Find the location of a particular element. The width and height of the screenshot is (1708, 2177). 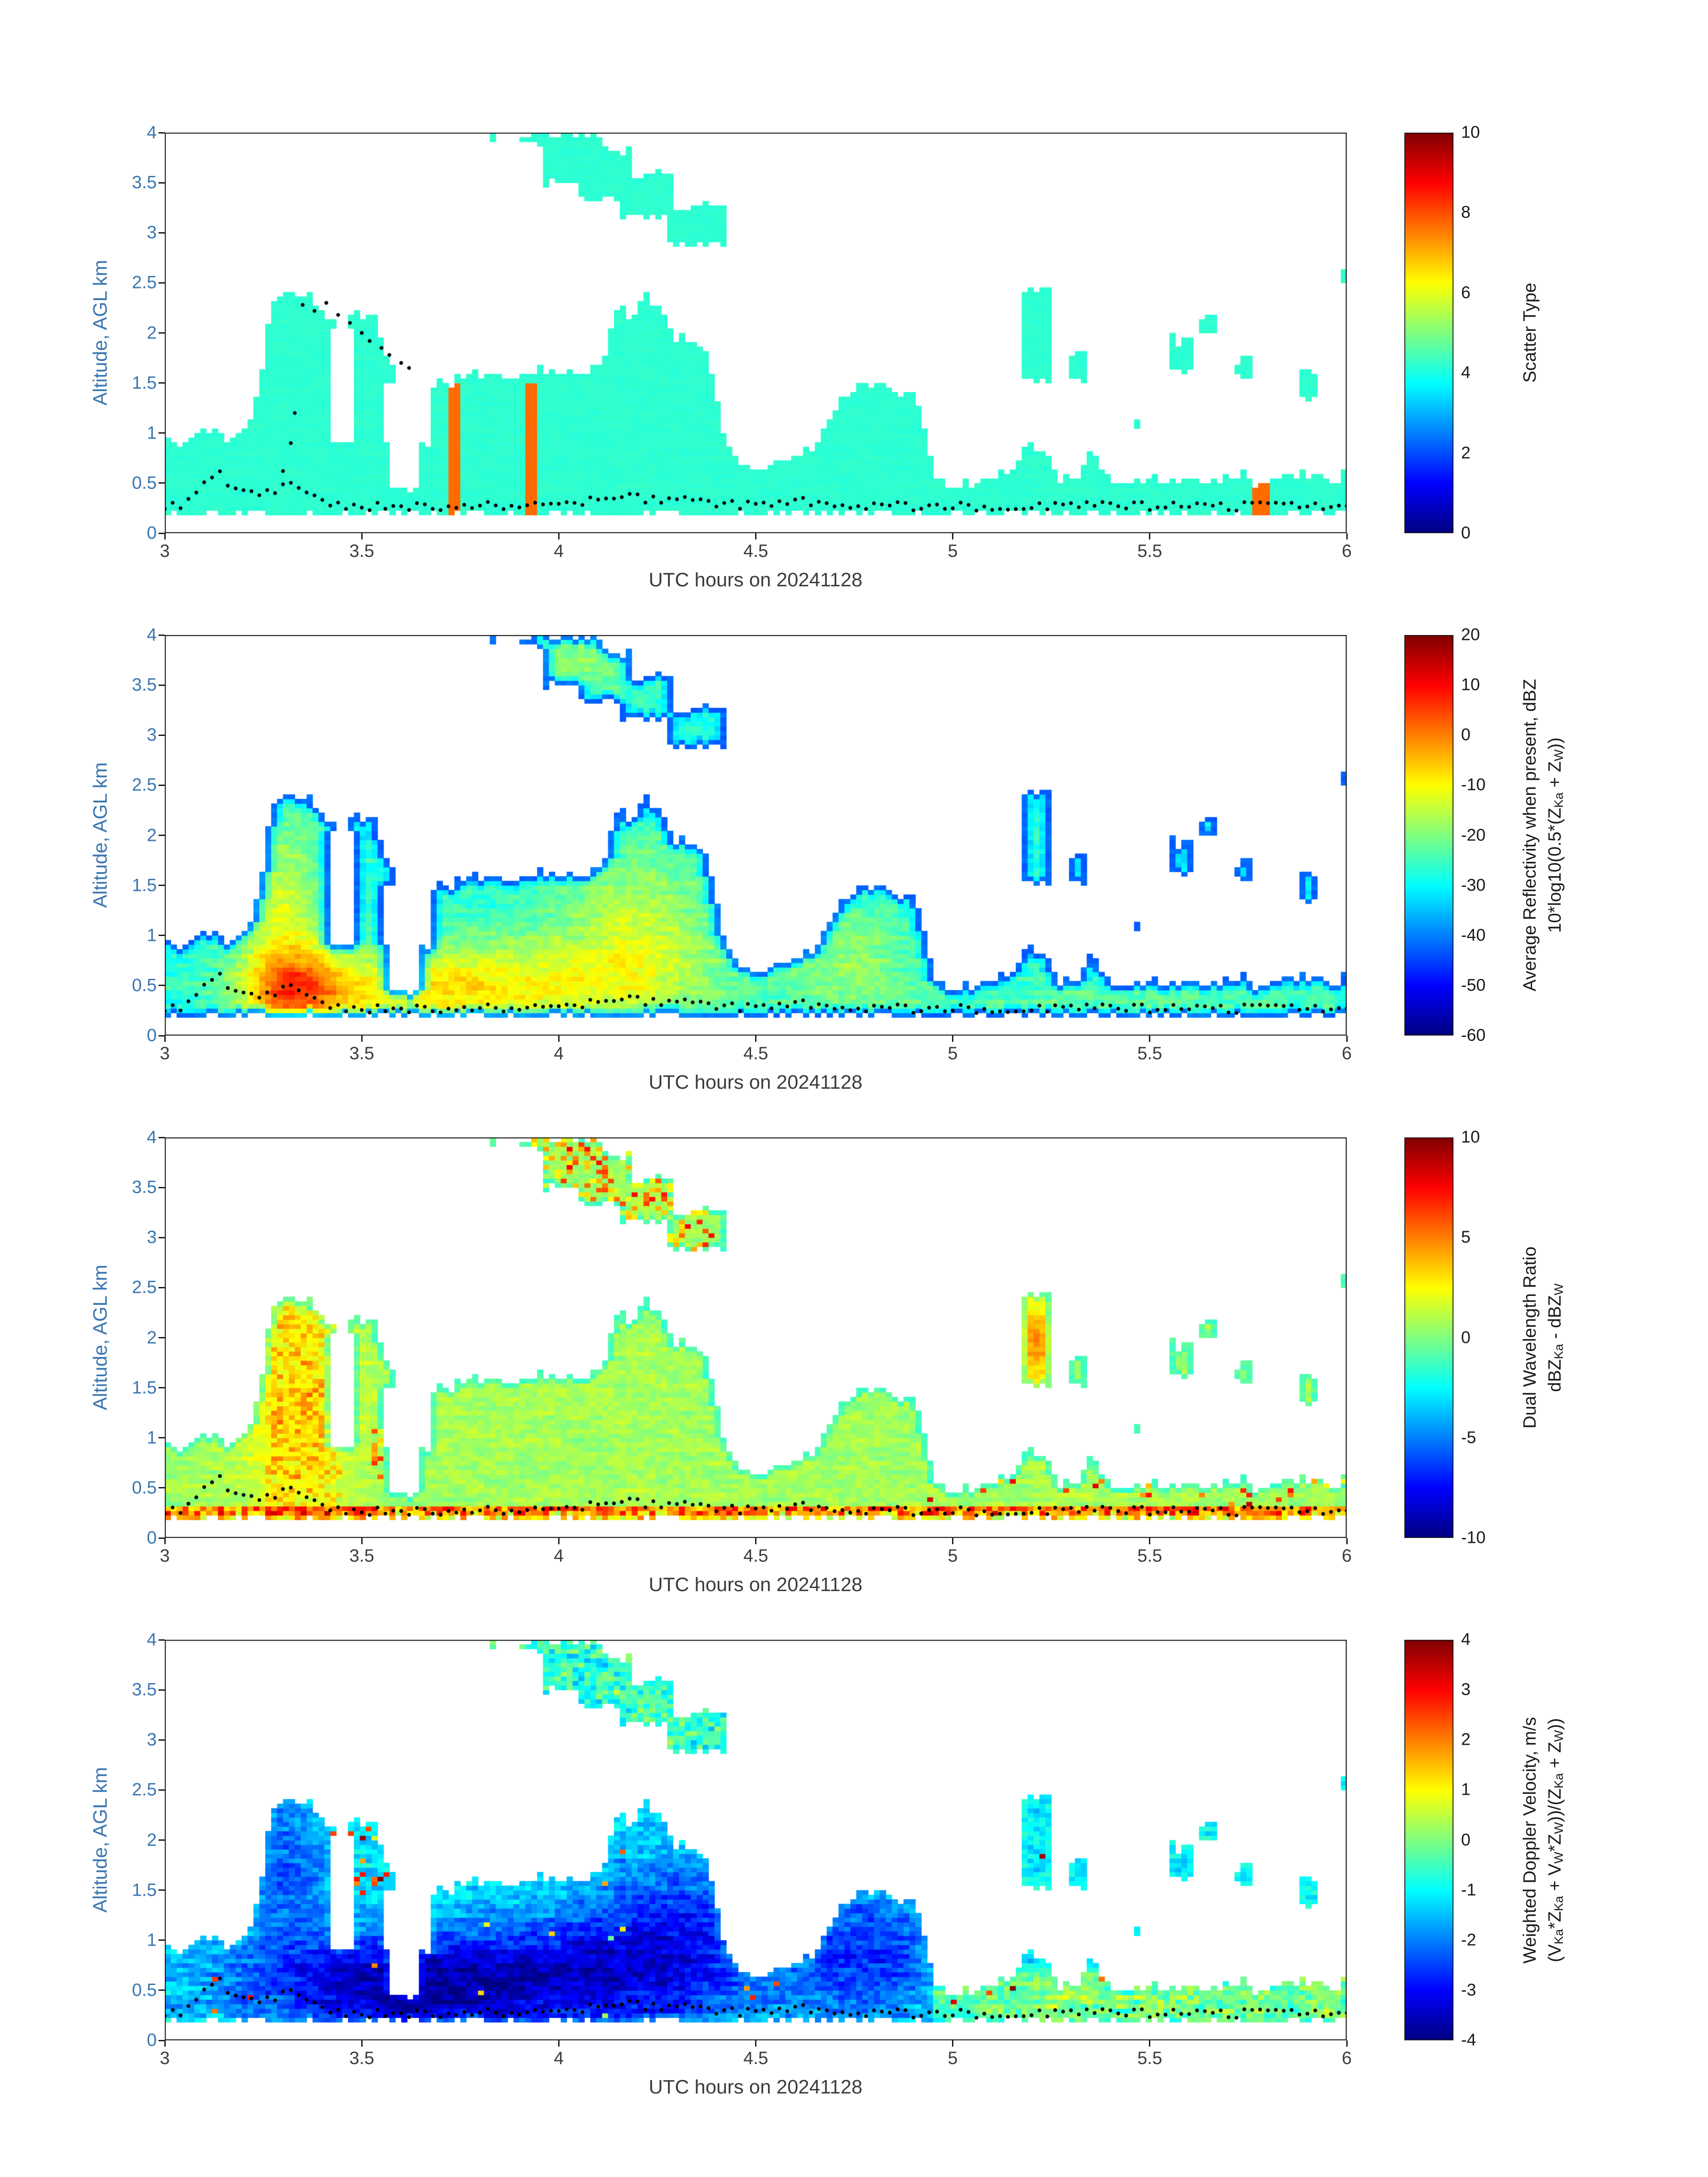

colorbar-tick-label: -10 is located at coordinates (1473, 784).